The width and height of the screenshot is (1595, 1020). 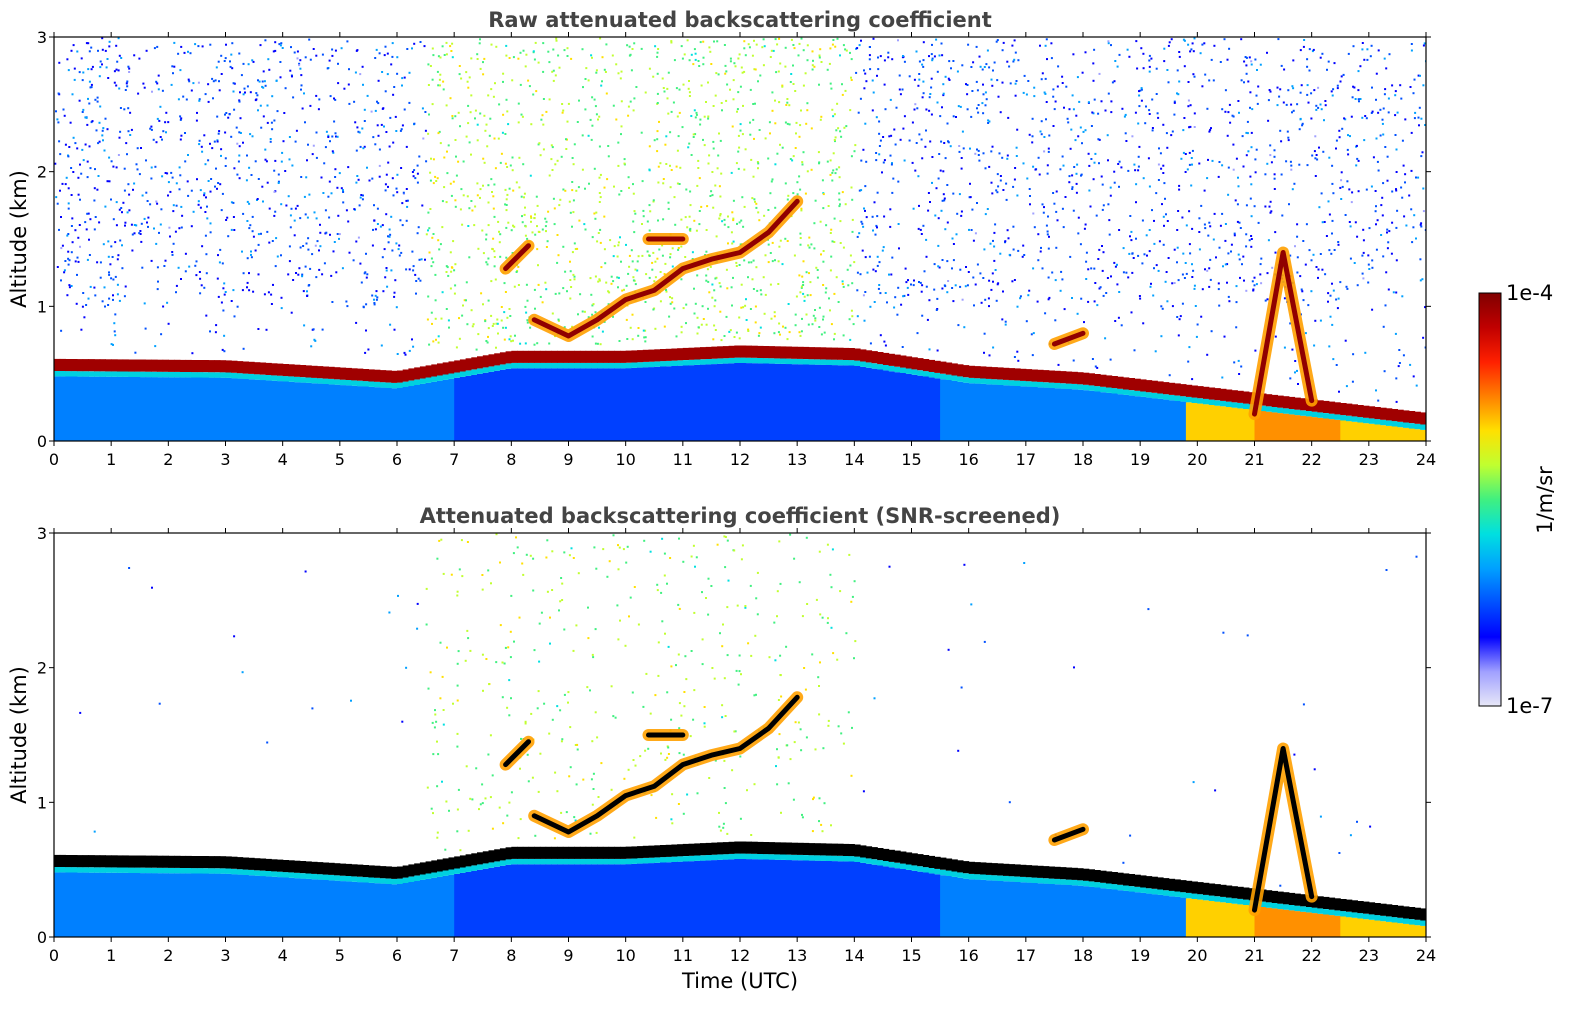 I want to click on x-tick-label: 1, so click(x=111, y=459).